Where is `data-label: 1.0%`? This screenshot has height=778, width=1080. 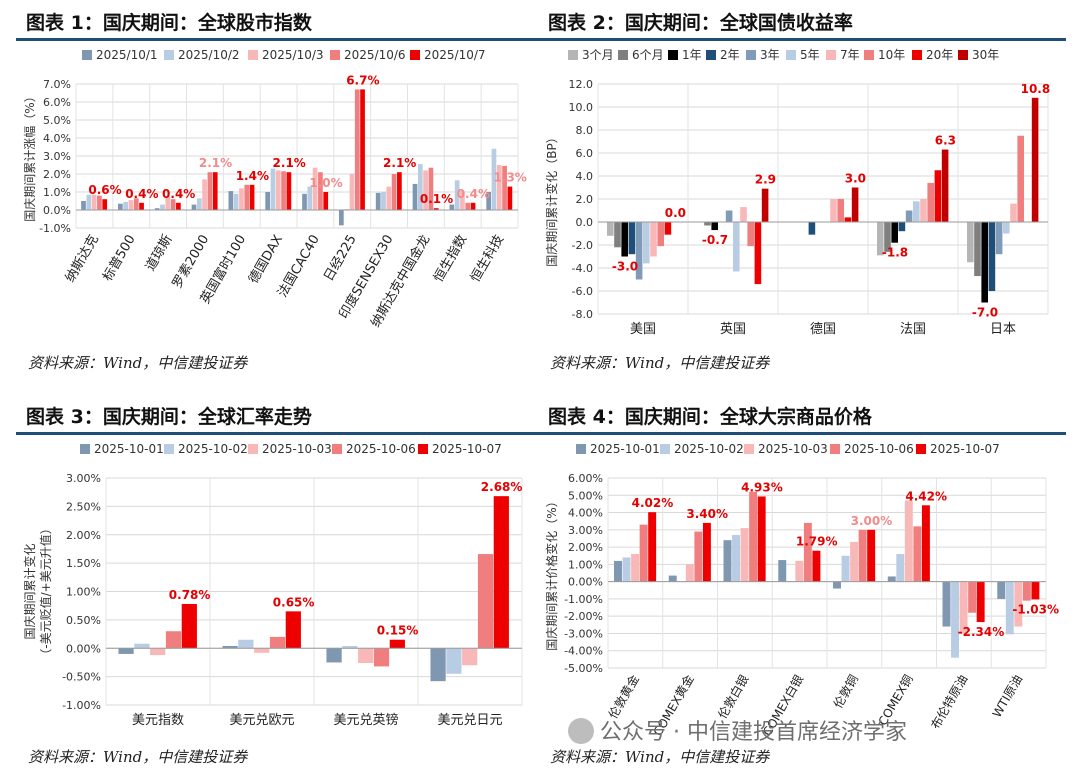
data-label: 1.0% is located at coordinates (325, 183).